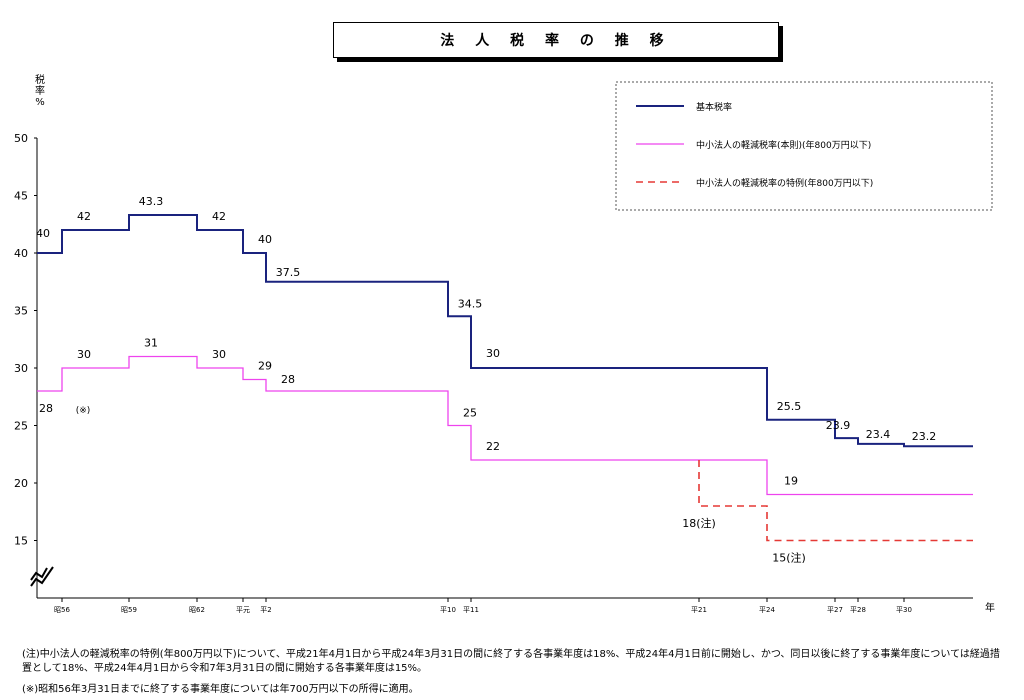 This screenshot has height=700, width=1024. Describe the element at coordinates (783, 145) in the screenshot. I see `legend-label-1: 中小法人の軽減税率(本則)(年800万円以下)` at that location.